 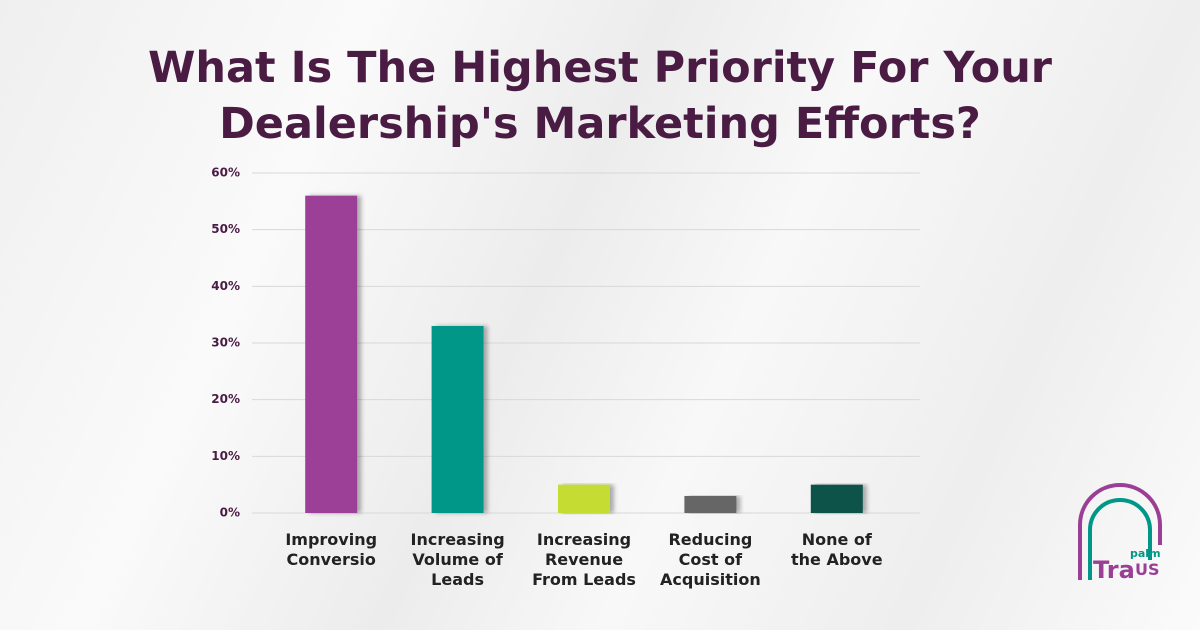 What do you see at coordinates (225, 399) in the screenshot?
I see `y-tick-label: 20%` at bounding box center [225, 399].